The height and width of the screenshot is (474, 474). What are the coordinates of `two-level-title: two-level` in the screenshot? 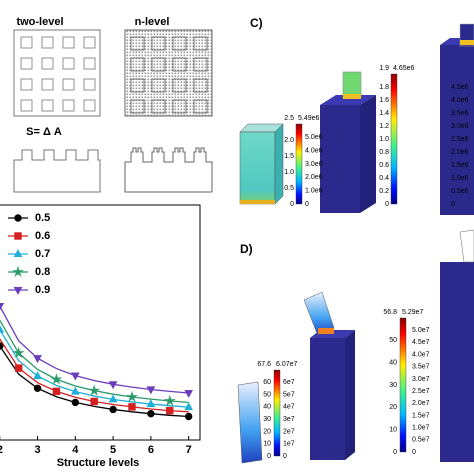 It's located at (39, 22).